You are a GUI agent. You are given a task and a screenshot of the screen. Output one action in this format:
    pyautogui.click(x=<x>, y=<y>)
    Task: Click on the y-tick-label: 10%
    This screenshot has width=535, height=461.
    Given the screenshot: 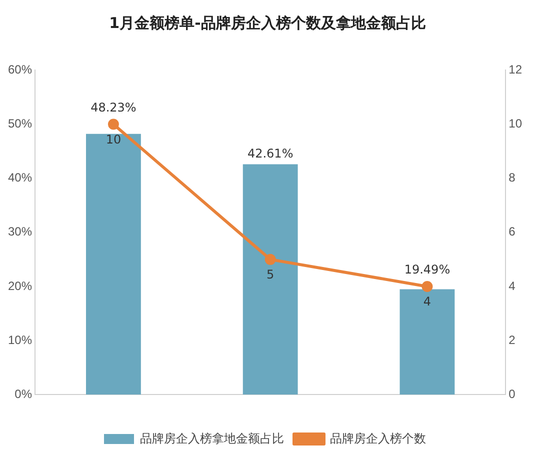 What is the action you would take?
    pyautogui.click(x=20, y=339)
    